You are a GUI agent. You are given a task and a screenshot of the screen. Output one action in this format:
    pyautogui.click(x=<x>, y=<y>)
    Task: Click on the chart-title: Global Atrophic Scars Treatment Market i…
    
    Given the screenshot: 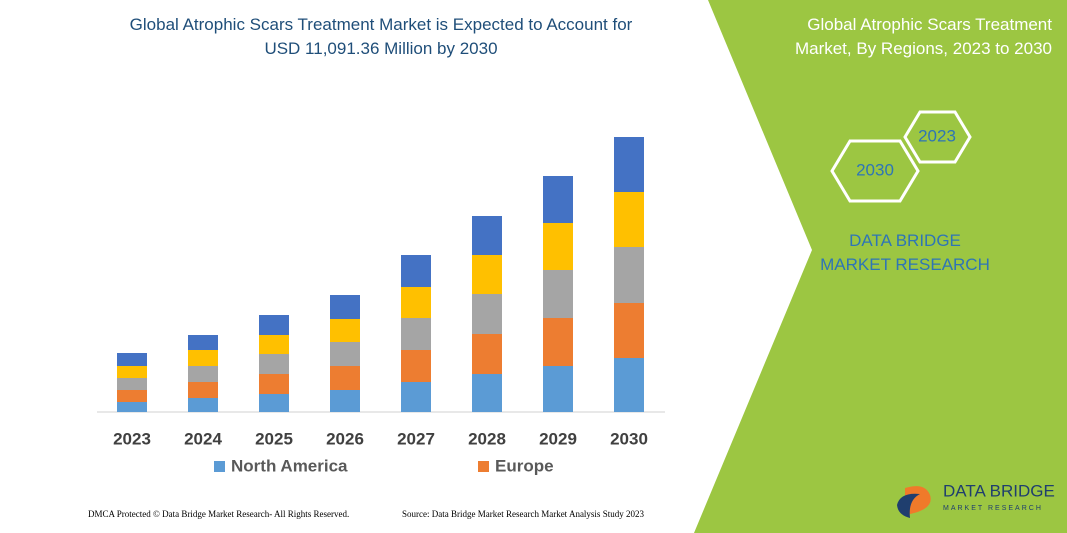 What is the action you would take?
    pyautogui.click(x=381, y=36)
    